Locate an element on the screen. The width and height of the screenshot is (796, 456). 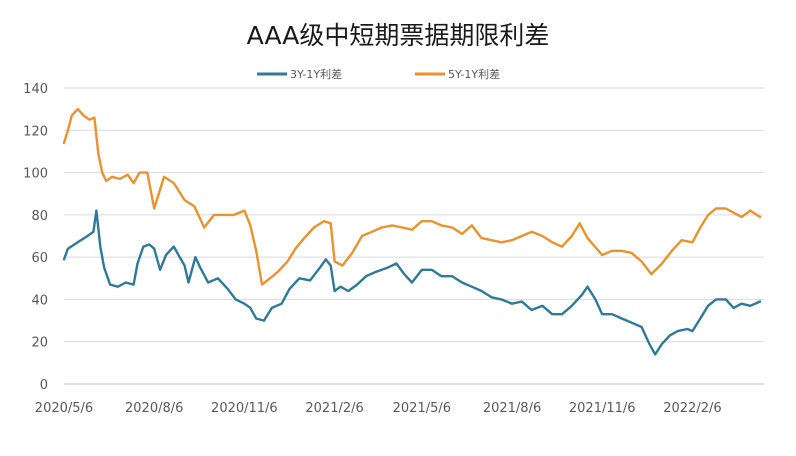
x-tick-label: 2021/5/6 is located at coordinates (422, 408).